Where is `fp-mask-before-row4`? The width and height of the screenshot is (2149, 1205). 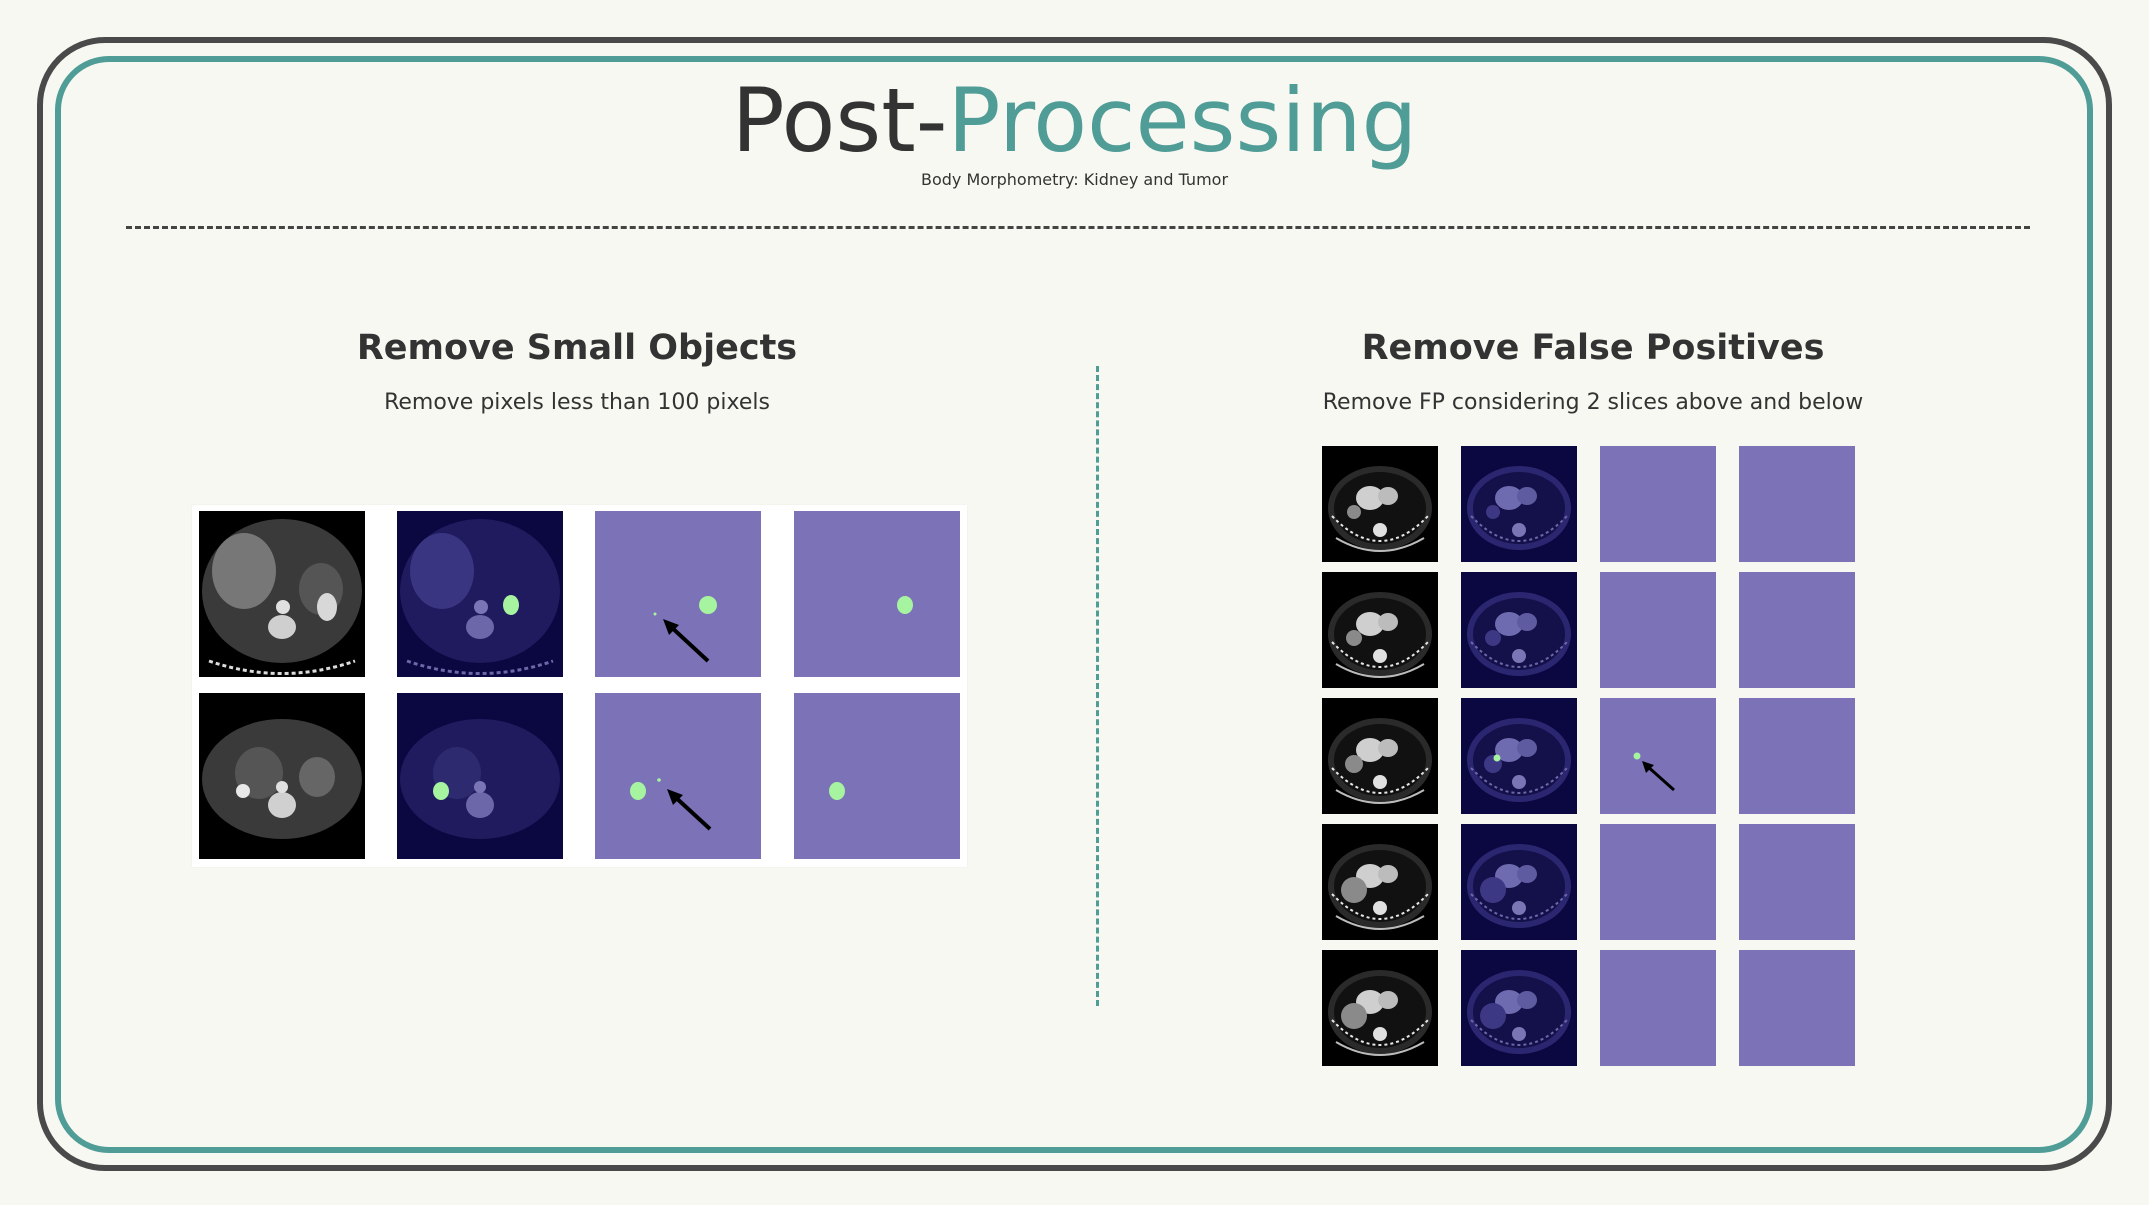 fp-mask-before-row4 is located at coordinates (1658, 882).